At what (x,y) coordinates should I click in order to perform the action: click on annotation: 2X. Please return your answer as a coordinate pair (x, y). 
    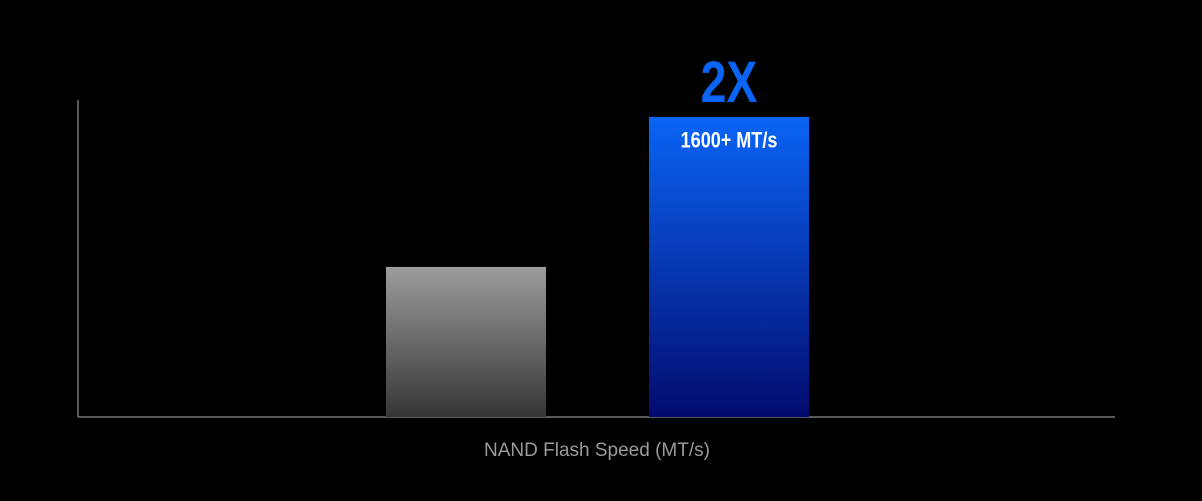
    Looking at the image, I should click on (729, 82).